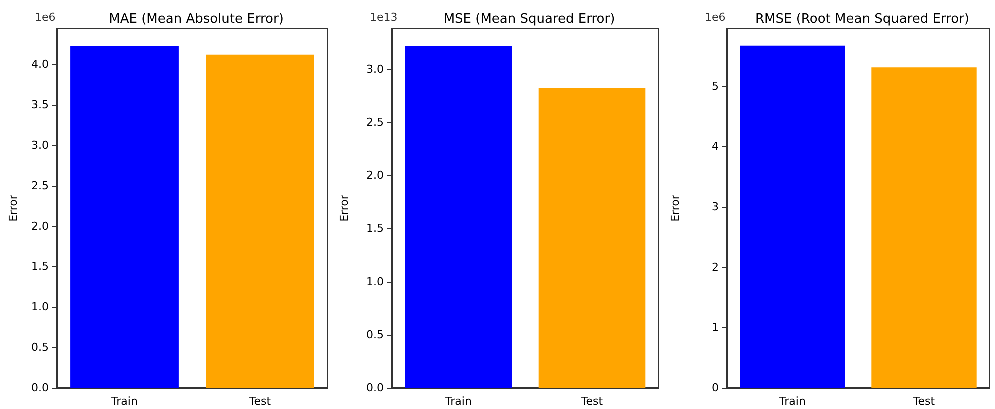 Image resolution: width=995 pixels, height=409 pixels. What do you see at coordinates (40, 105) in the screenshot?
I see `y-tick-label: 3.5` at bounding box center [40, 105].